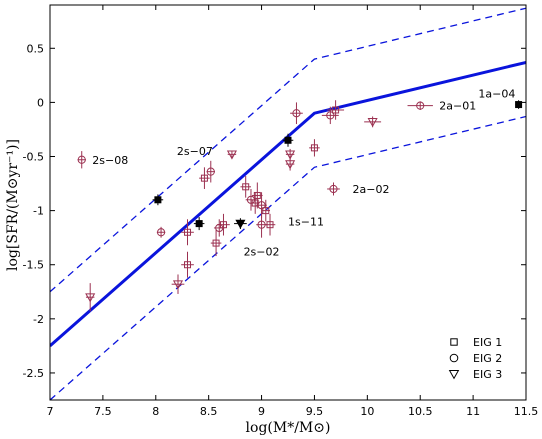 The image size is (542, 439). Describe the element at coordinates (209, 411) in the screenshot. I see `x-tick-label: 8.5` at that location.